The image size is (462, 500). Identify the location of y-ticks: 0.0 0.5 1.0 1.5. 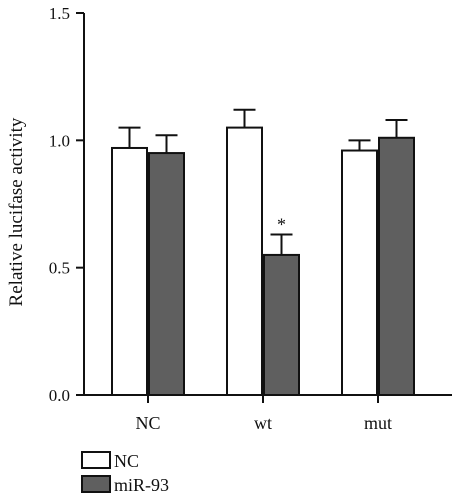
(66, 204).